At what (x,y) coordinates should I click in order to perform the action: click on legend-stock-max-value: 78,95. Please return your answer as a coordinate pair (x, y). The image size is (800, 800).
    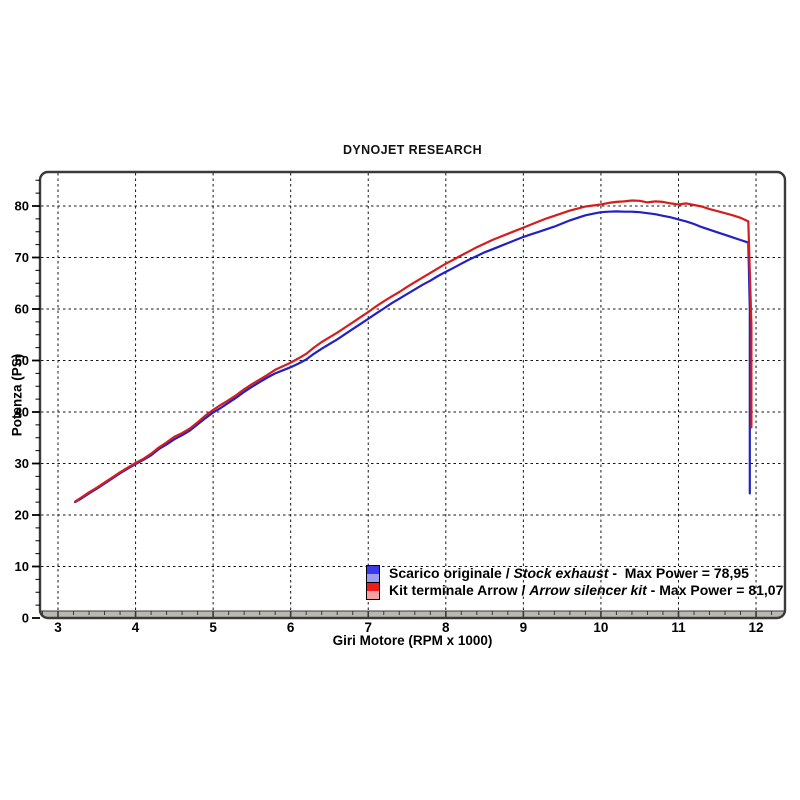
    Looking at the image, I should click on (731, 573).